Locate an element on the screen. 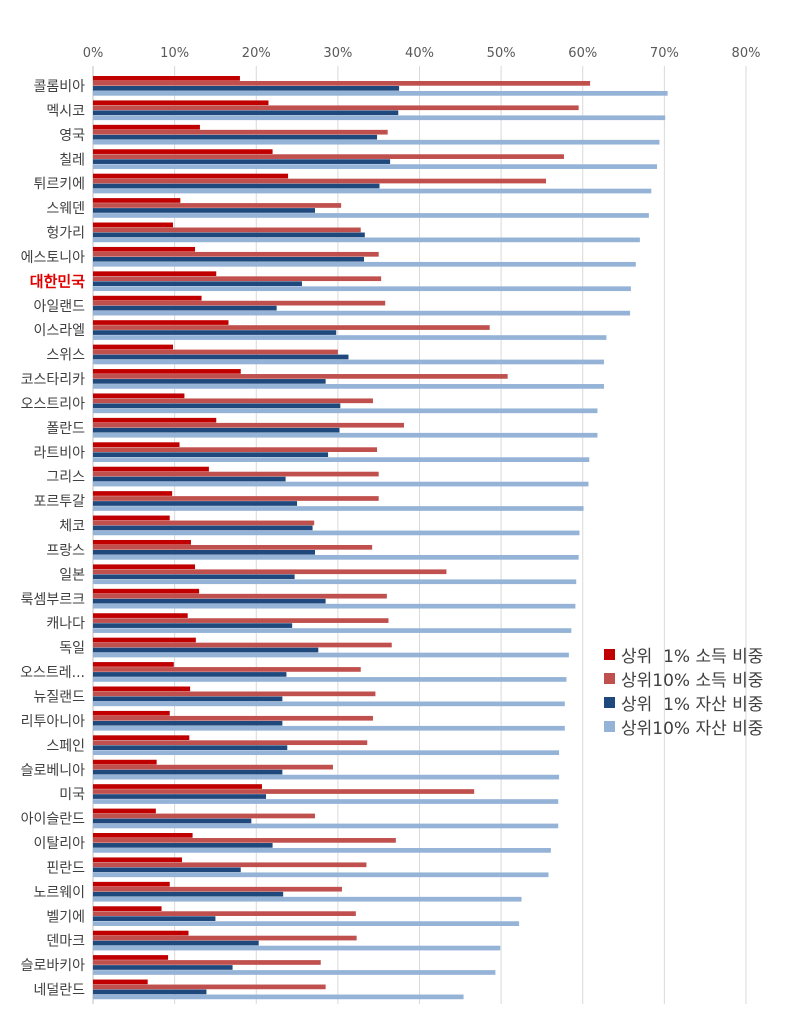 This screenshot has height=1017, width=791. x-tick-label: 0% is located at coordinates (93, 53).